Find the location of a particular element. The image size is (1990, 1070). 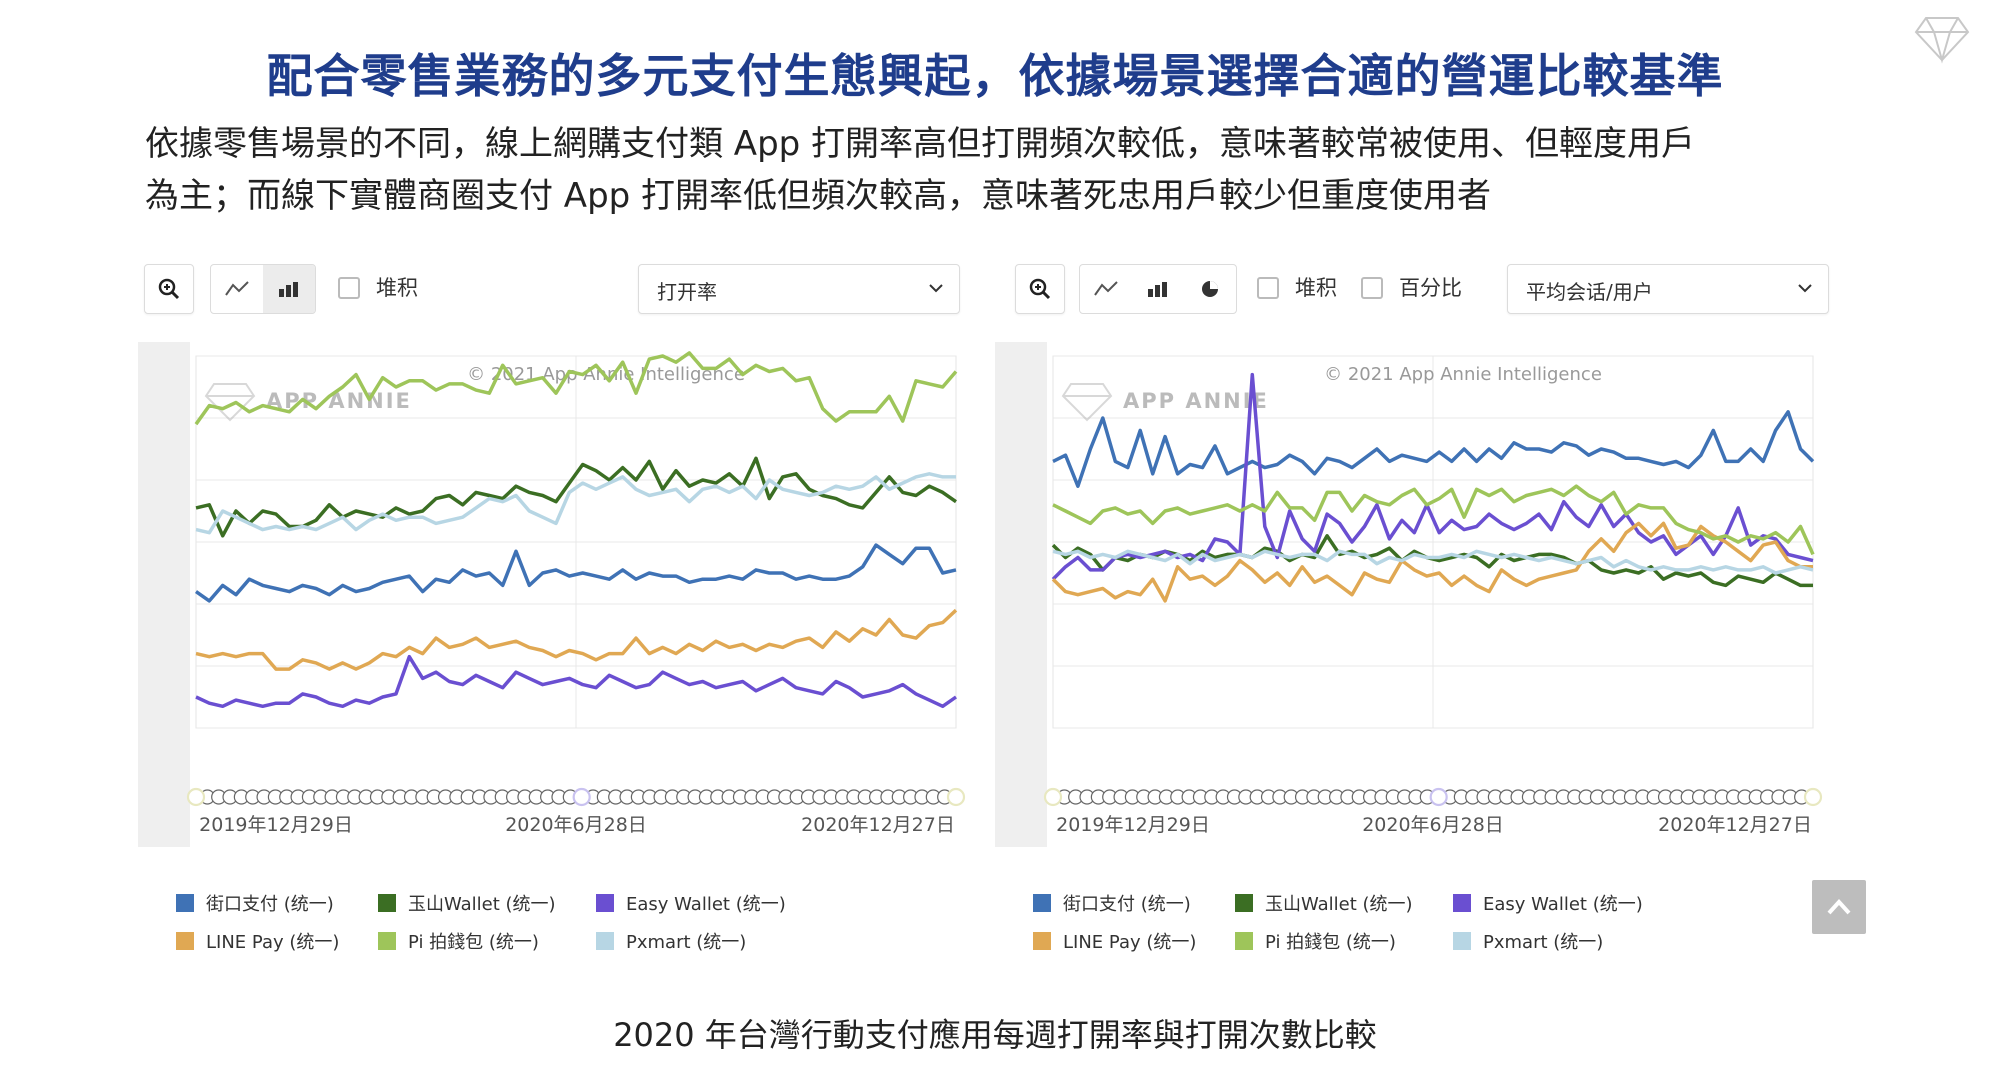

percent-checkbox is located at coordinates (1372, 288).